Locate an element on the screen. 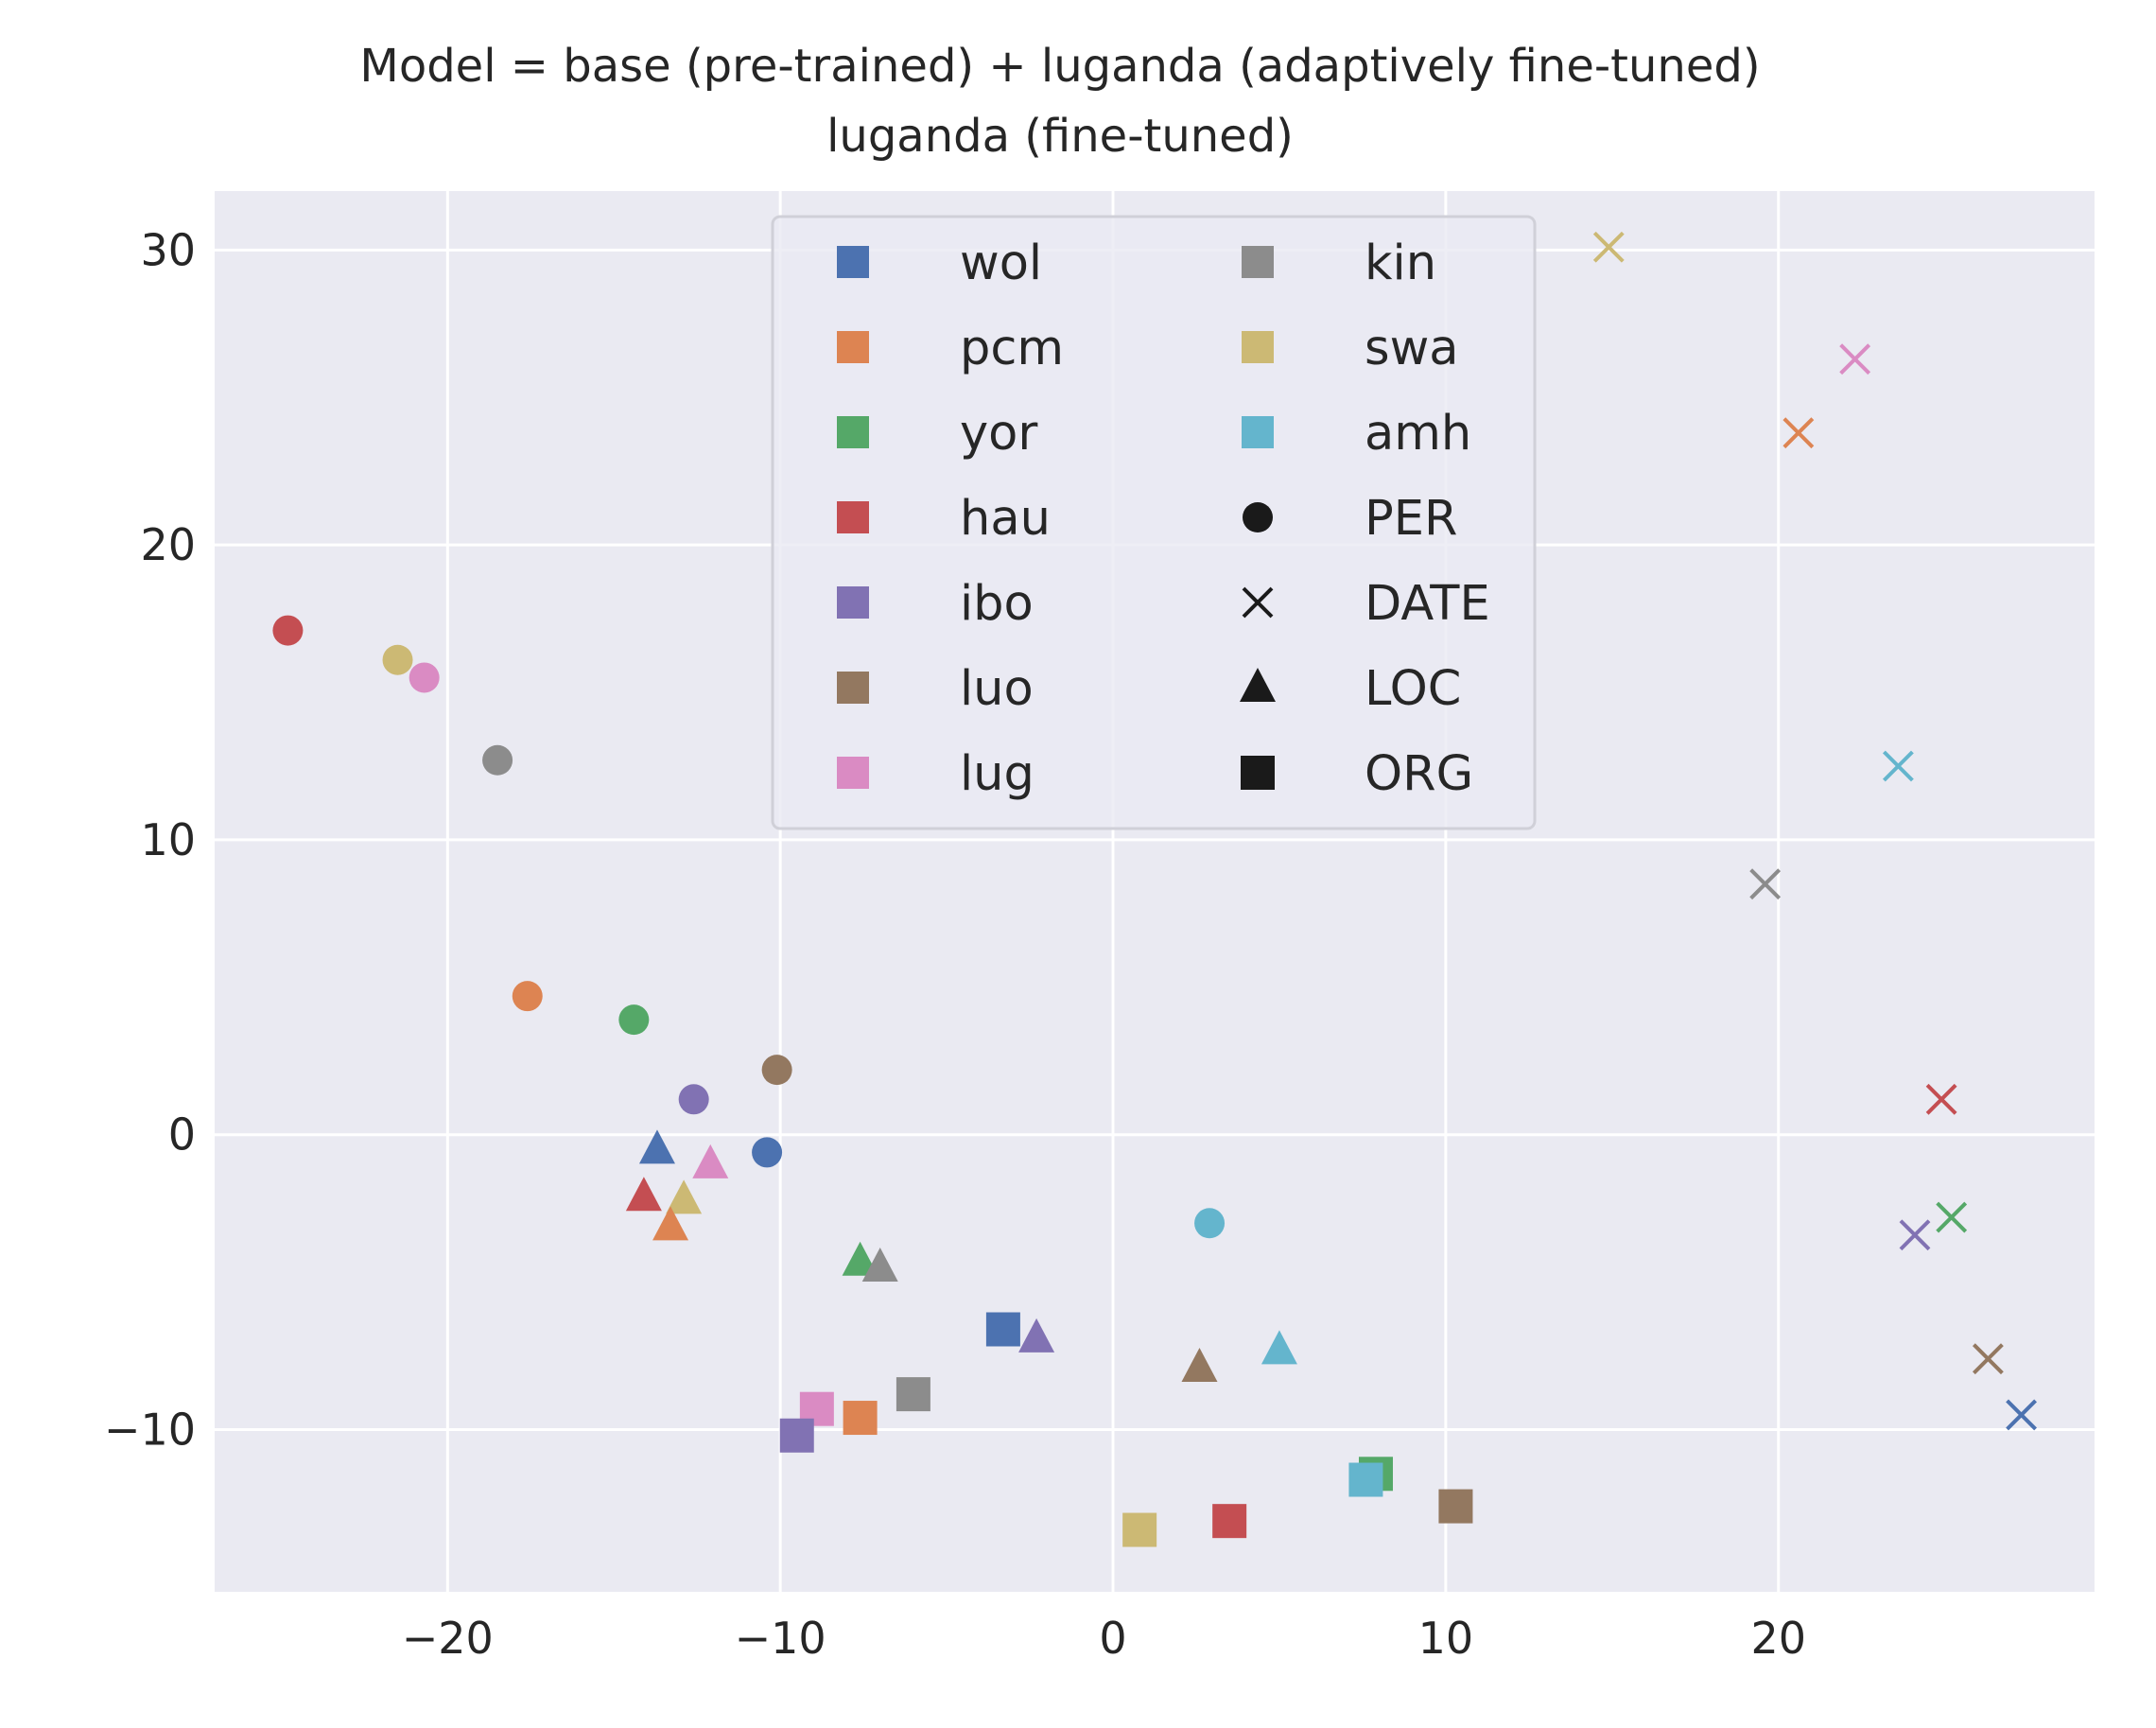 The image size is (2156, 1728). point-pcm-loc is located at coordinates (670, 1223).